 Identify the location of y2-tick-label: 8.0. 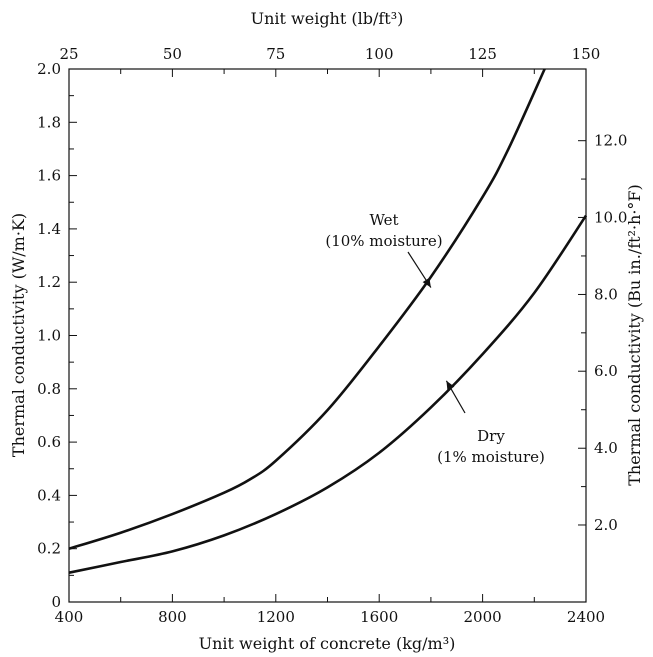
(606, 294).